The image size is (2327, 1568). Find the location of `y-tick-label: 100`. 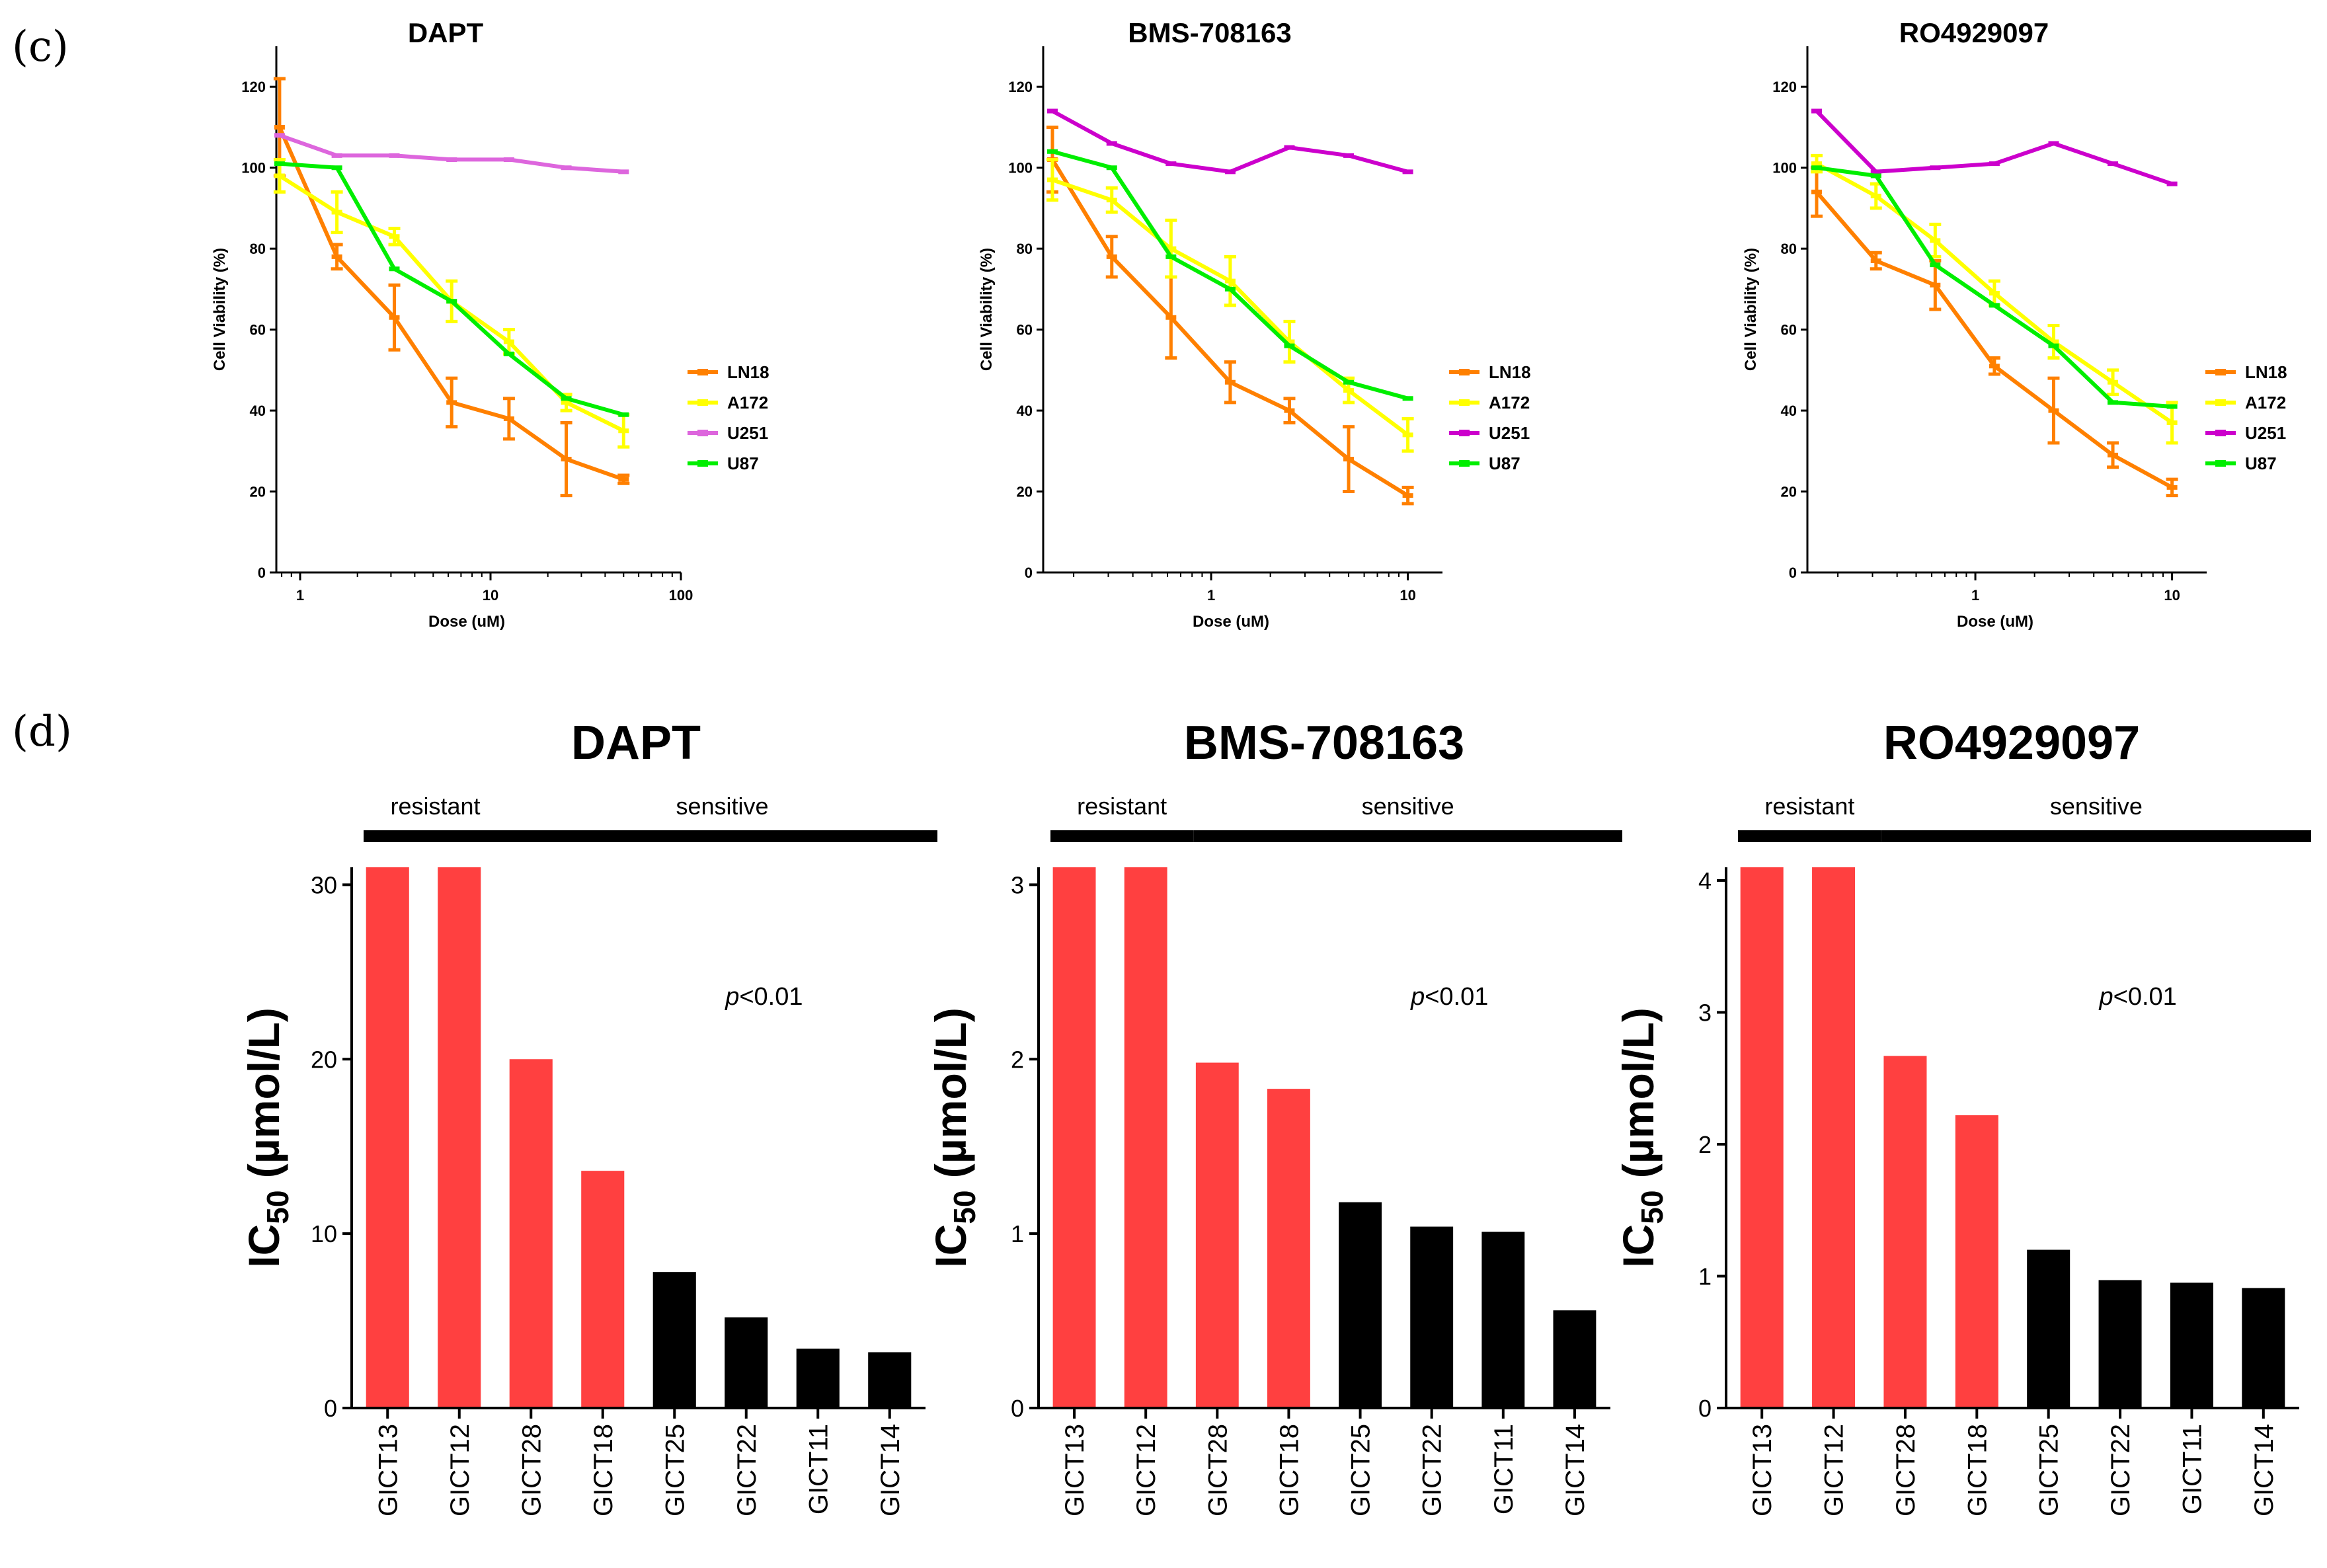

y-tick-label: 100 is located at coordinates (254, 168).